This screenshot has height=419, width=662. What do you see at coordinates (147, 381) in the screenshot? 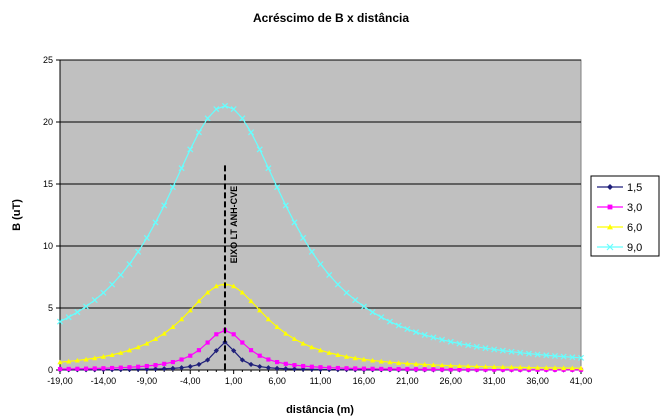
I see `x-tick-label: -9,00` at bounding box center [147, 381].